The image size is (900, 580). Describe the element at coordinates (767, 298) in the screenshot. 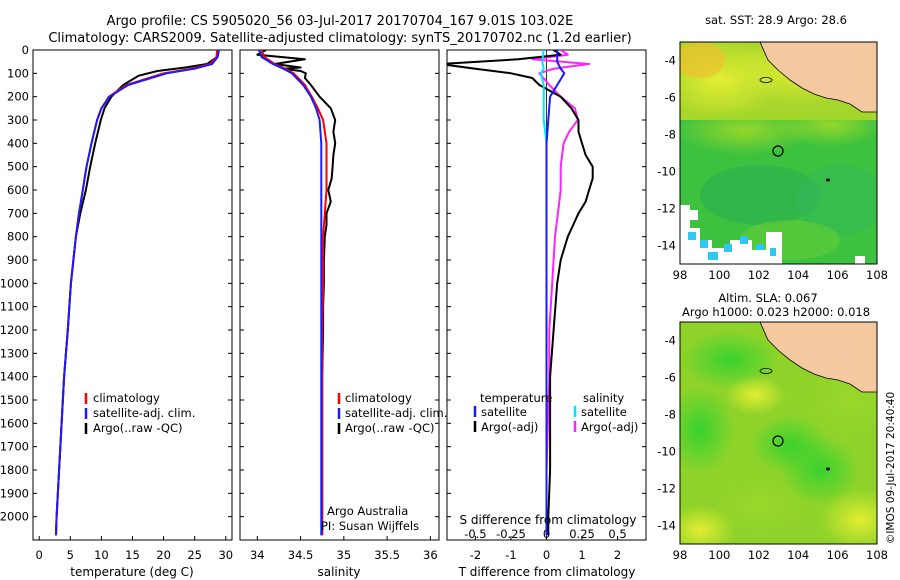

I see `sla-map-title: Altim. SLA: 0.067` at that location.